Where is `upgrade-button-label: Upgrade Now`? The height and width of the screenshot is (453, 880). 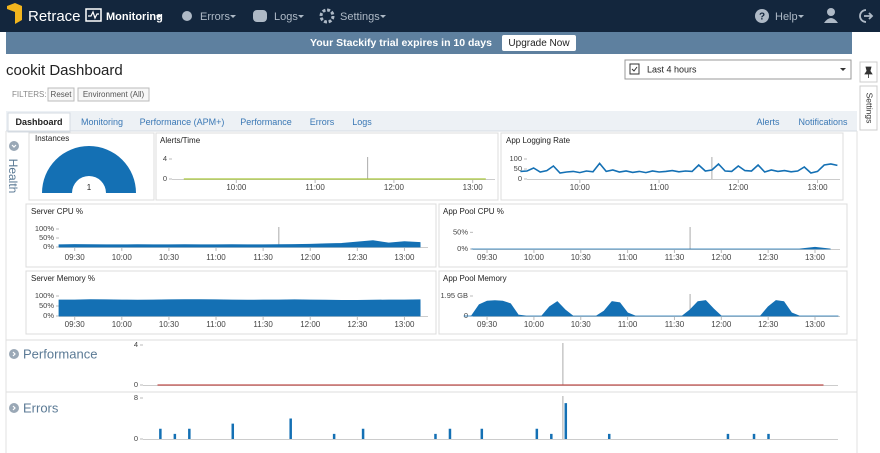 upgrade-button-label: Upgrade Now is located at coordinates (539, 43).